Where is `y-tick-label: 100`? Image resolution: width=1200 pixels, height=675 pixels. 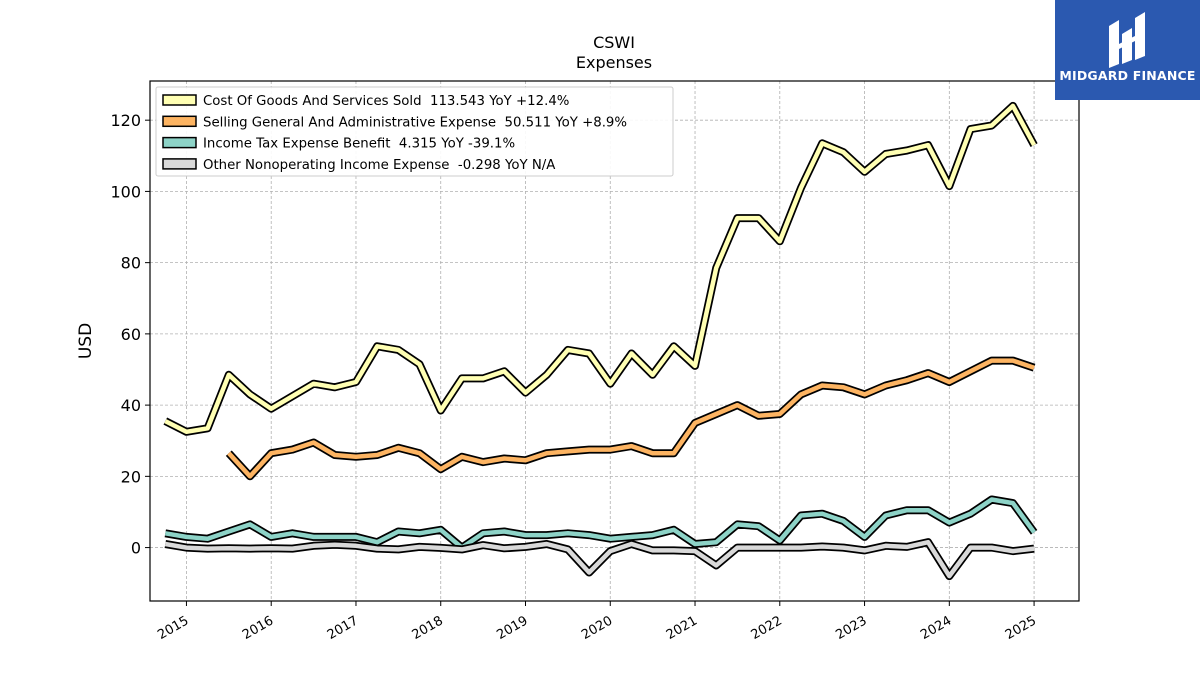 y-tick-label: 100 is located at coordinates (125, 191).